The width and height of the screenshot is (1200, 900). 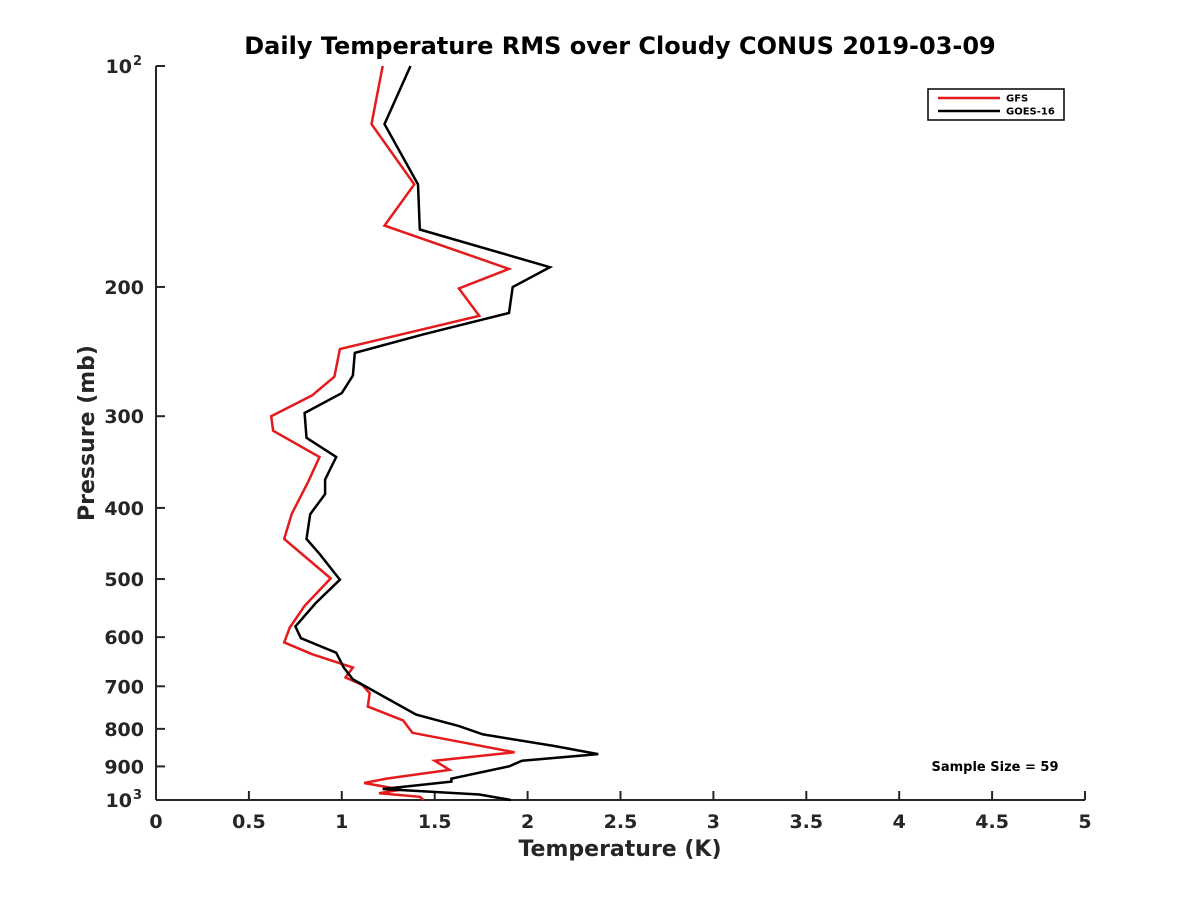 What do you see at coordinates (994, 767) in the screenshot?
I see `sample-size-annotation: Sample Size = 59` at bounding box center [994, 767].